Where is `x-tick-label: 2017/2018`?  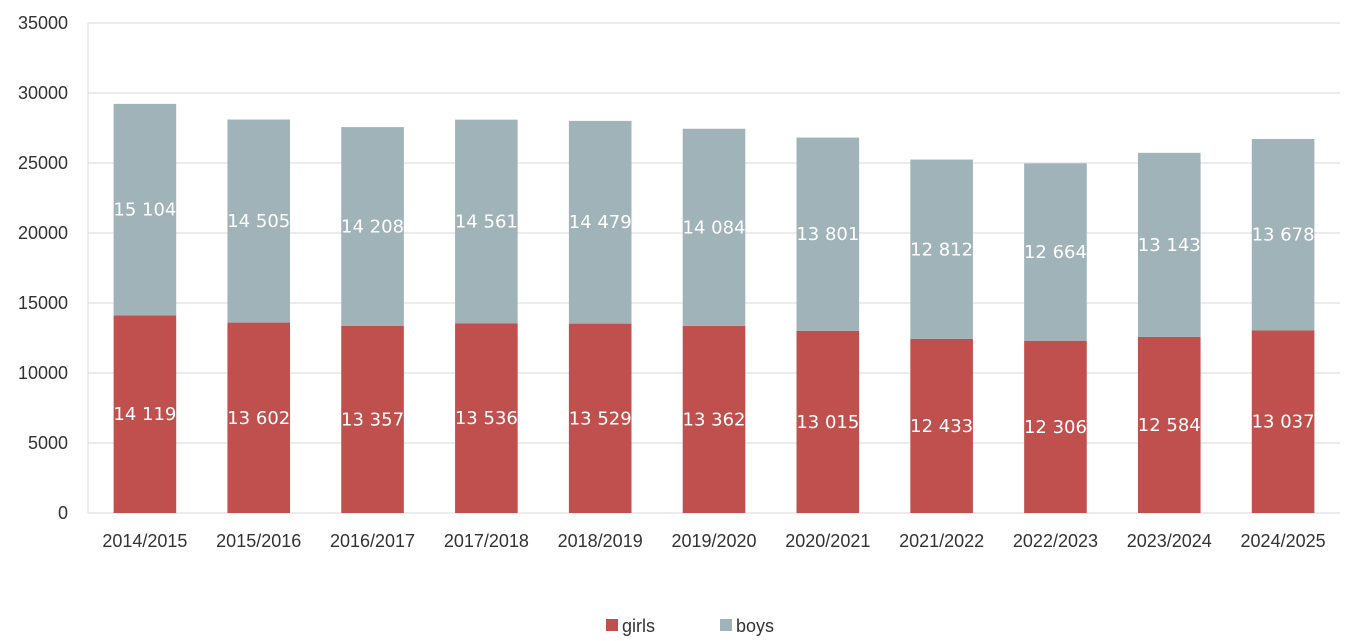 x-tick-label: 2017/2018 is located at coordinates (486, 541).